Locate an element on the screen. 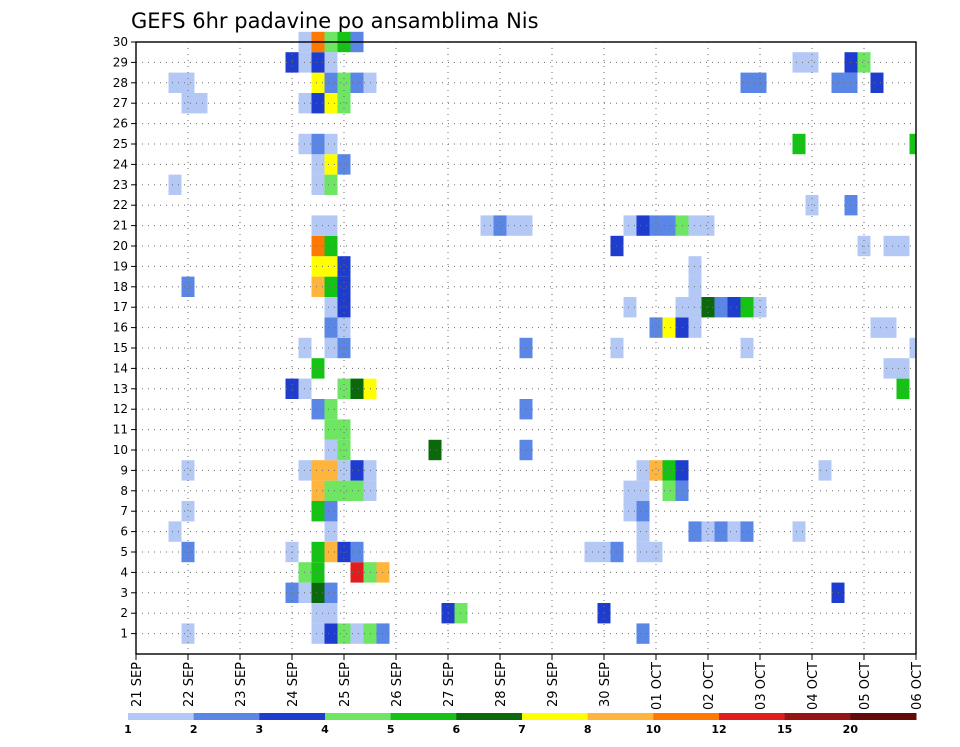 The image size is (960, 747). x-tick-label: 06 OCT is located at coordinates (917, 686).